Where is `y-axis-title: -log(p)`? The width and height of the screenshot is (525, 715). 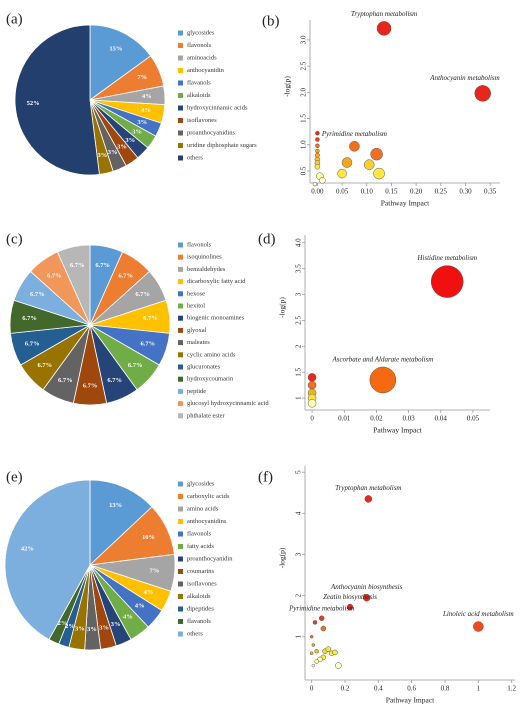
y-axis-title: -log(p) is located at coordinates (282, 307).